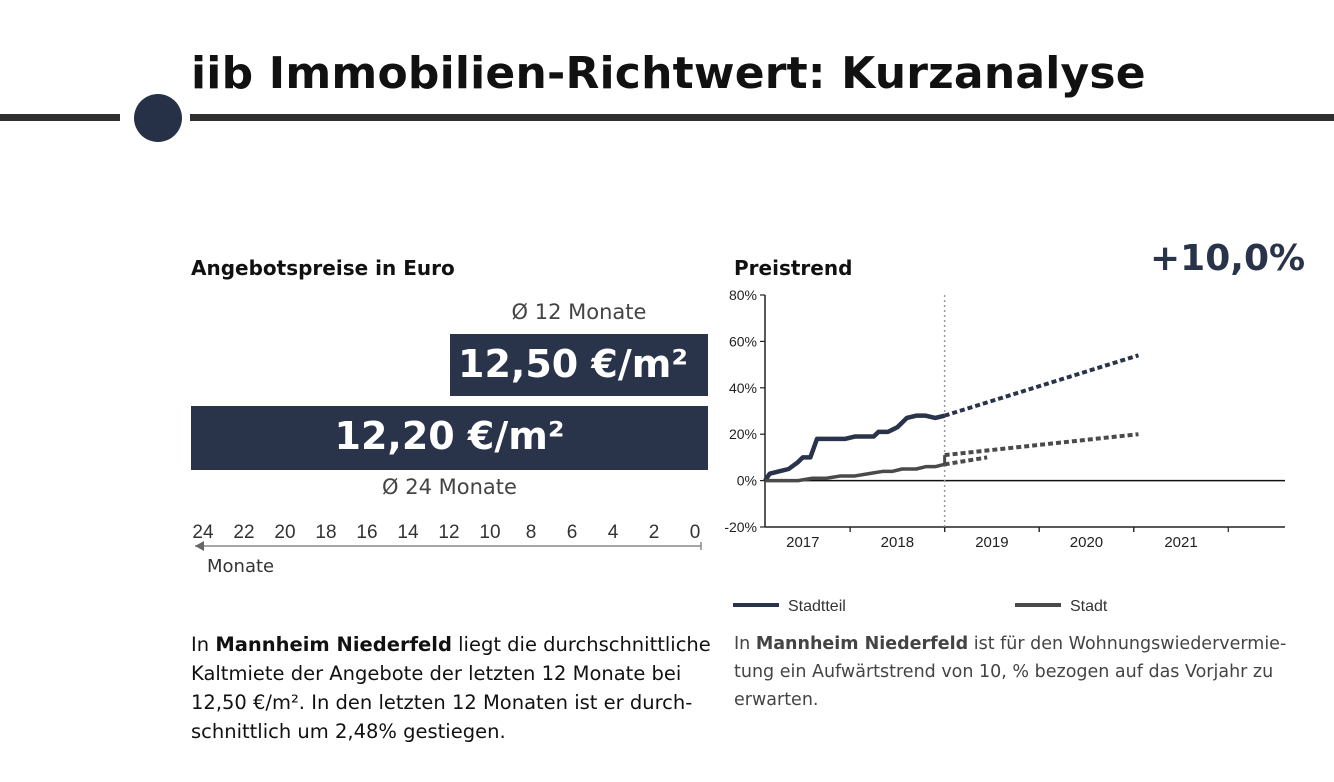 This screenshot has height=782, width=1334. I want to click on x-tick-label: 2021, so click(1180, 542).